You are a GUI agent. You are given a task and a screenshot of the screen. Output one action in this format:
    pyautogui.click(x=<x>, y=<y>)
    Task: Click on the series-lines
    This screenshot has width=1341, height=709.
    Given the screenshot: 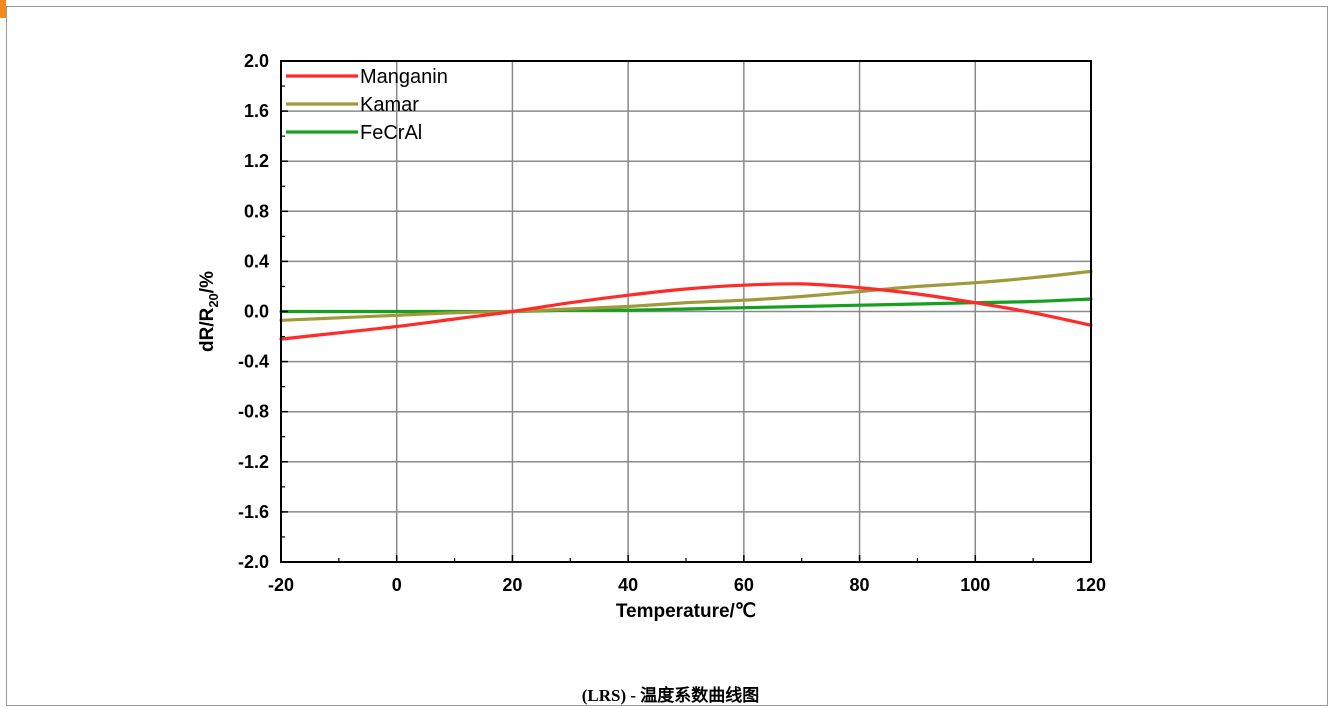 What is the action you would take?
    pyautogui.click(x=686, y=305)
    